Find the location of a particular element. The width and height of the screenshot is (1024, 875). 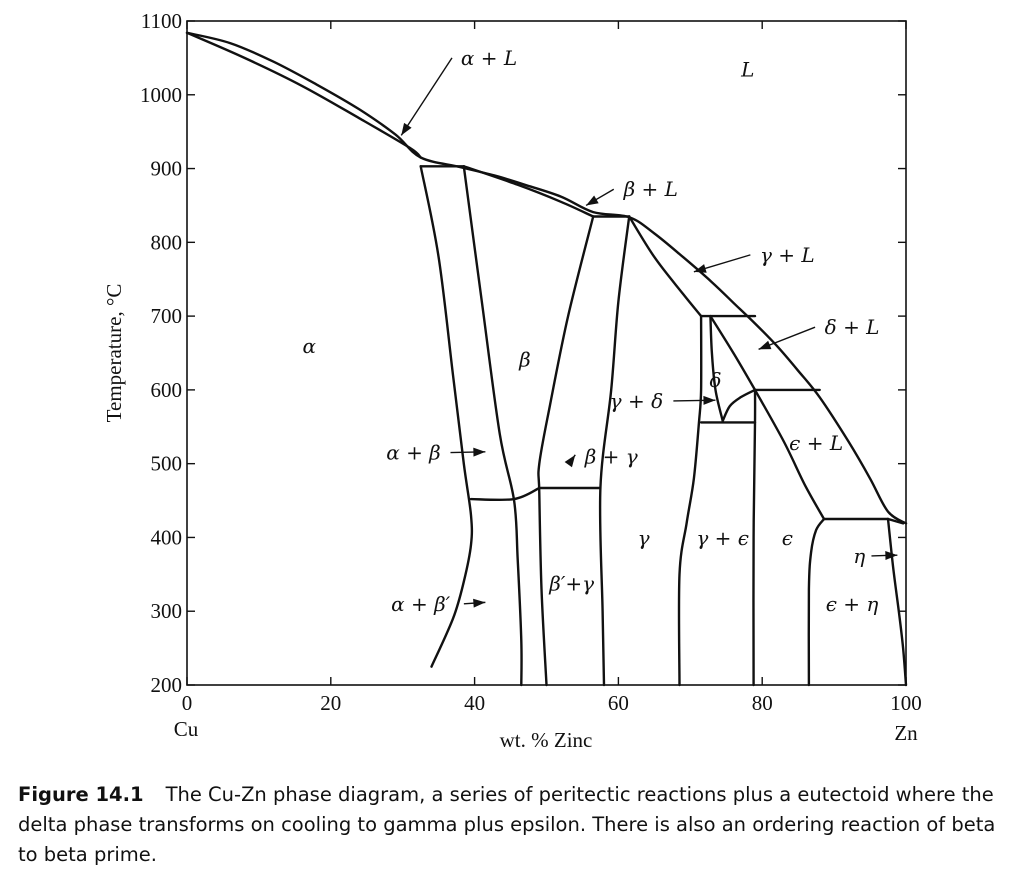

y-tick-label: 900 is located at coordinates (167, 169).